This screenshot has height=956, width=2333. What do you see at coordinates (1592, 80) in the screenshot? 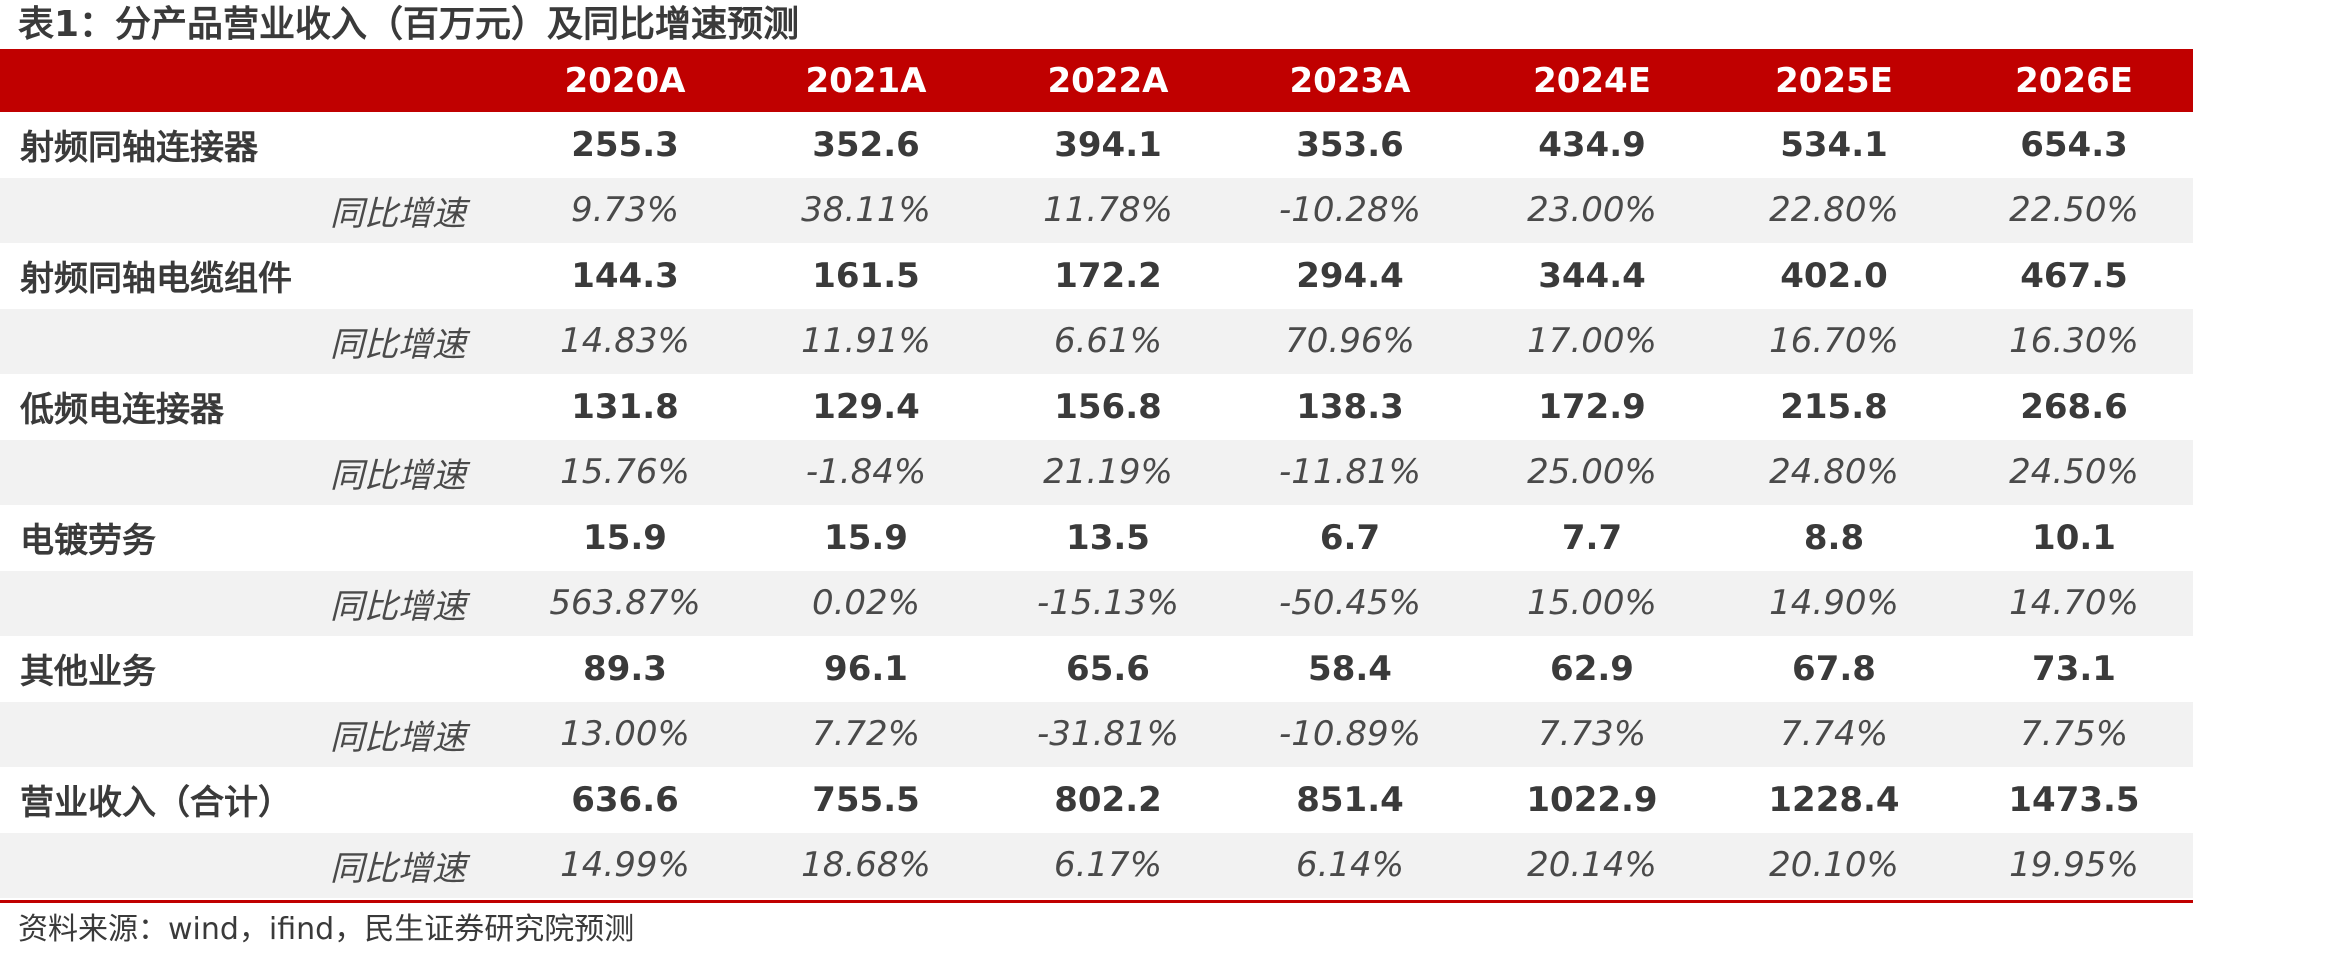
I see `column-header-2024e: 2024E` at bounding box center [1592, 80].